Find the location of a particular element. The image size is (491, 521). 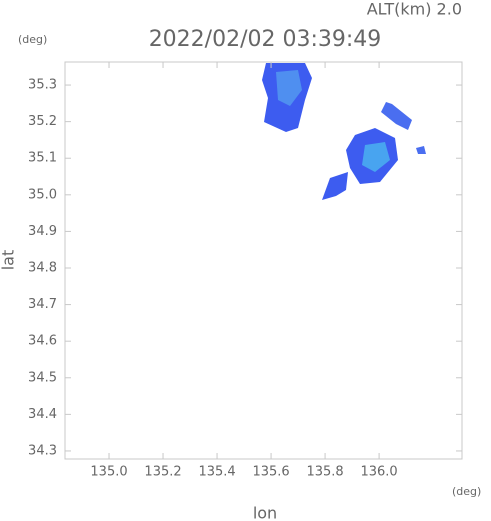

y-tick-label: 34.7 is located at coordinates (42, 304).